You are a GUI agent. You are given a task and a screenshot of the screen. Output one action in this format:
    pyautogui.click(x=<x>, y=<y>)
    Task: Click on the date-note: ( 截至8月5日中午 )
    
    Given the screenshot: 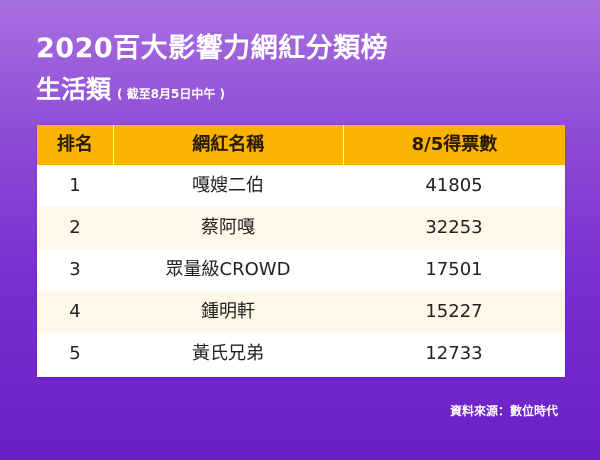 What is the action you would take?
    pyautogui.click(x=171, y=94)
    